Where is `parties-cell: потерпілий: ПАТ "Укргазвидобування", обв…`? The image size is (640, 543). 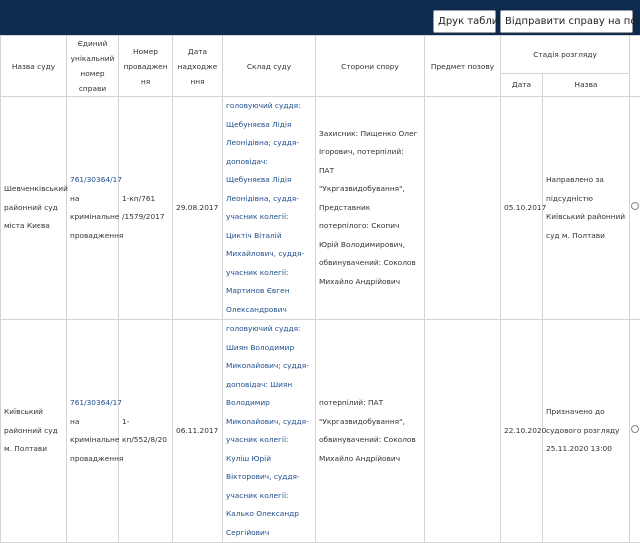 parties-cell: потерпілий: ПАТ "Укргазвидобування", обв… is located at coordinates (370, 431).